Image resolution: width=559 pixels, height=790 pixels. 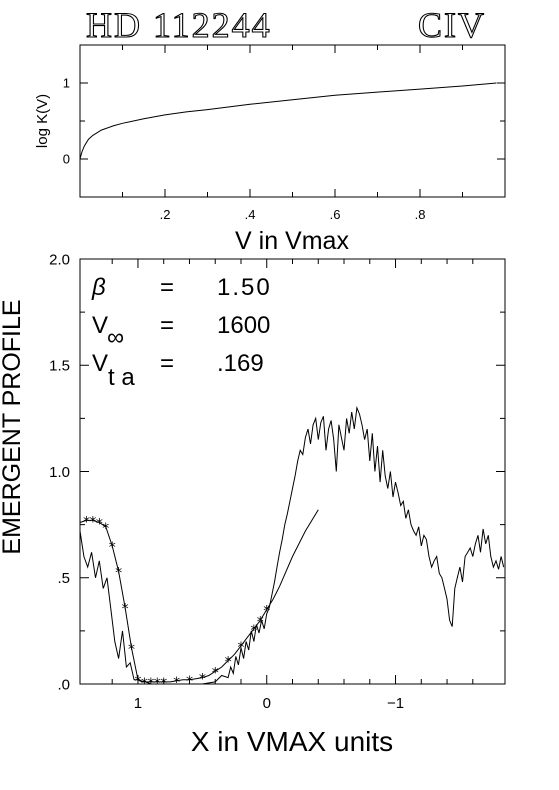 What do you see at coordinates (179, 25) in the screenshot?
I see `star-title: HD 112244` at bounding box center [179, 25].